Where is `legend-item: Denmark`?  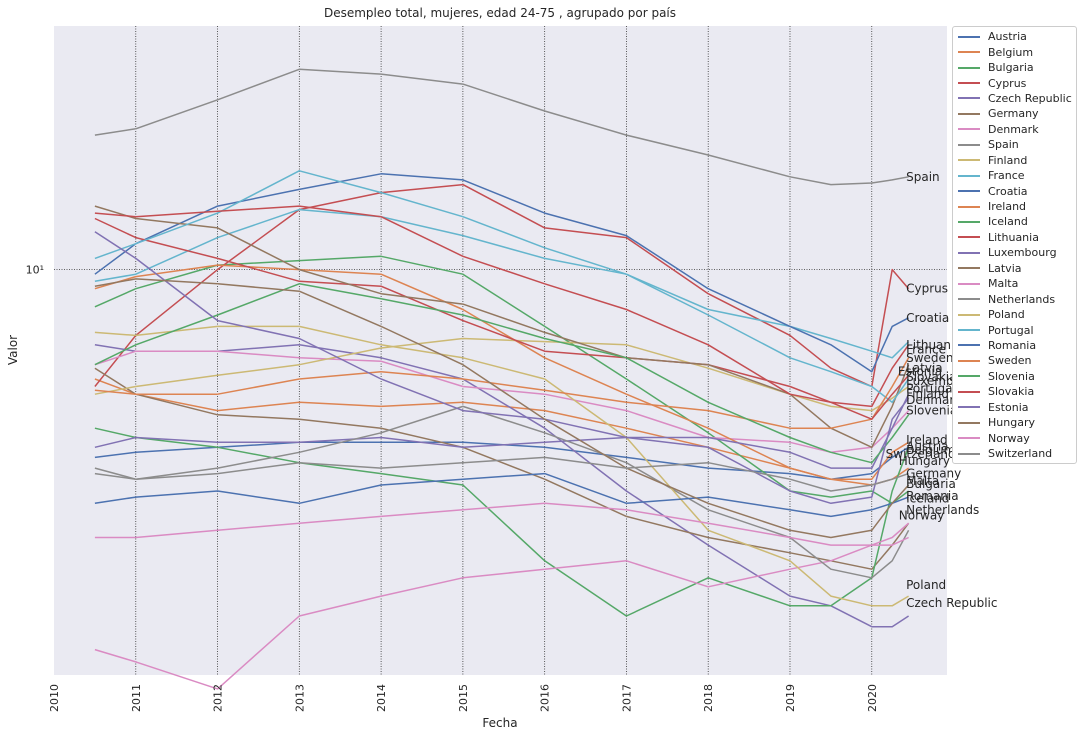
legend-item: Denmark is located at coordinates (1014, 129).